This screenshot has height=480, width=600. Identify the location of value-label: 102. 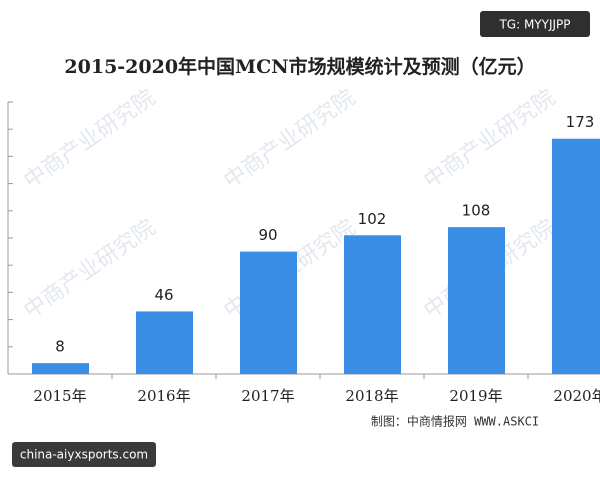
(372, 219).